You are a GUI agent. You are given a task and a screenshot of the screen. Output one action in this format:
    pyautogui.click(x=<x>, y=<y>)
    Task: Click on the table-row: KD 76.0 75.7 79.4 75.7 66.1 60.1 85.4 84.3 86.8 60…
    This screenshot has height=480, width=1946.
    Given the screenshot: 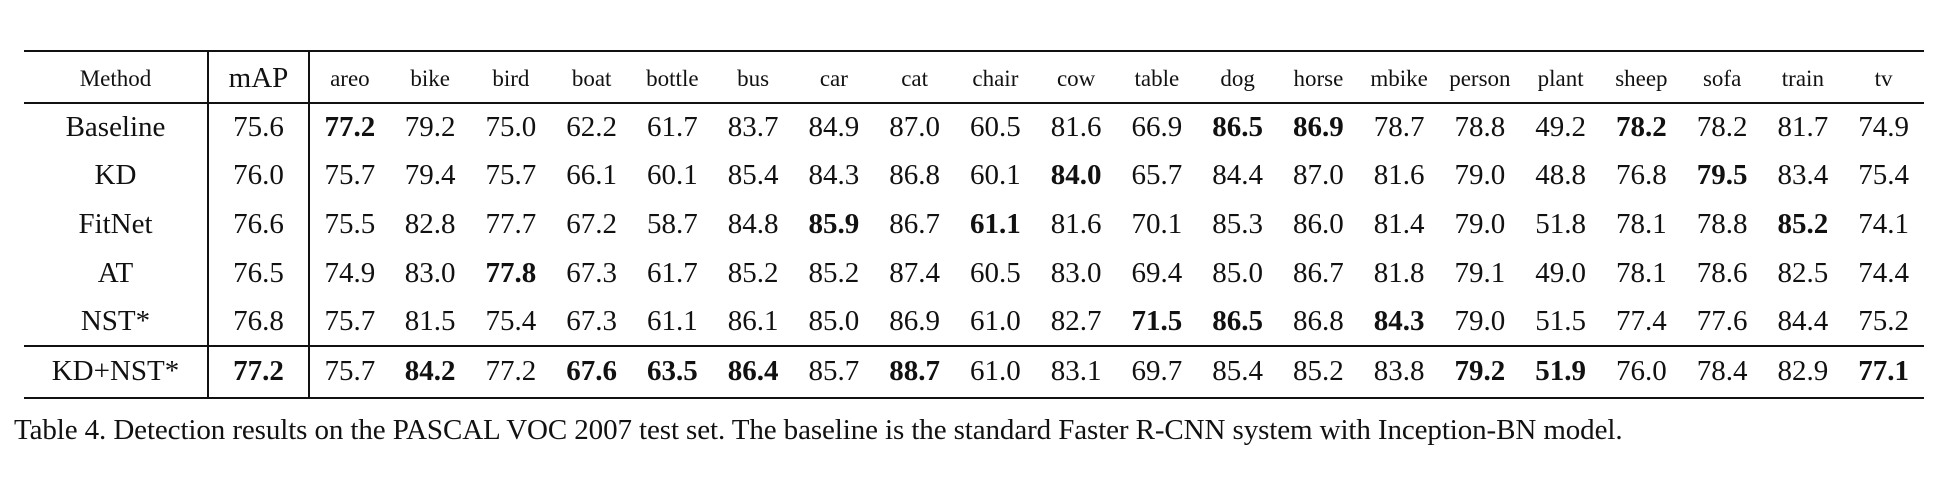 What is the action you would take?
    pyautogui.click(x=974, y=176)
    